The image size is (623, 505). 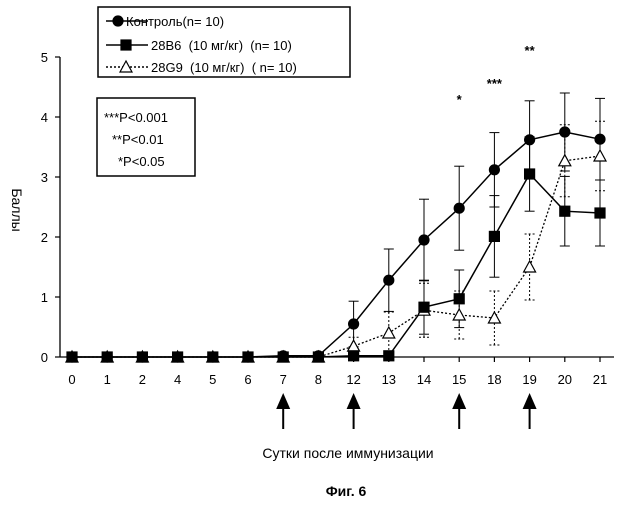 I want to click on y-tick-label: 0, so click(x=44, y=357).